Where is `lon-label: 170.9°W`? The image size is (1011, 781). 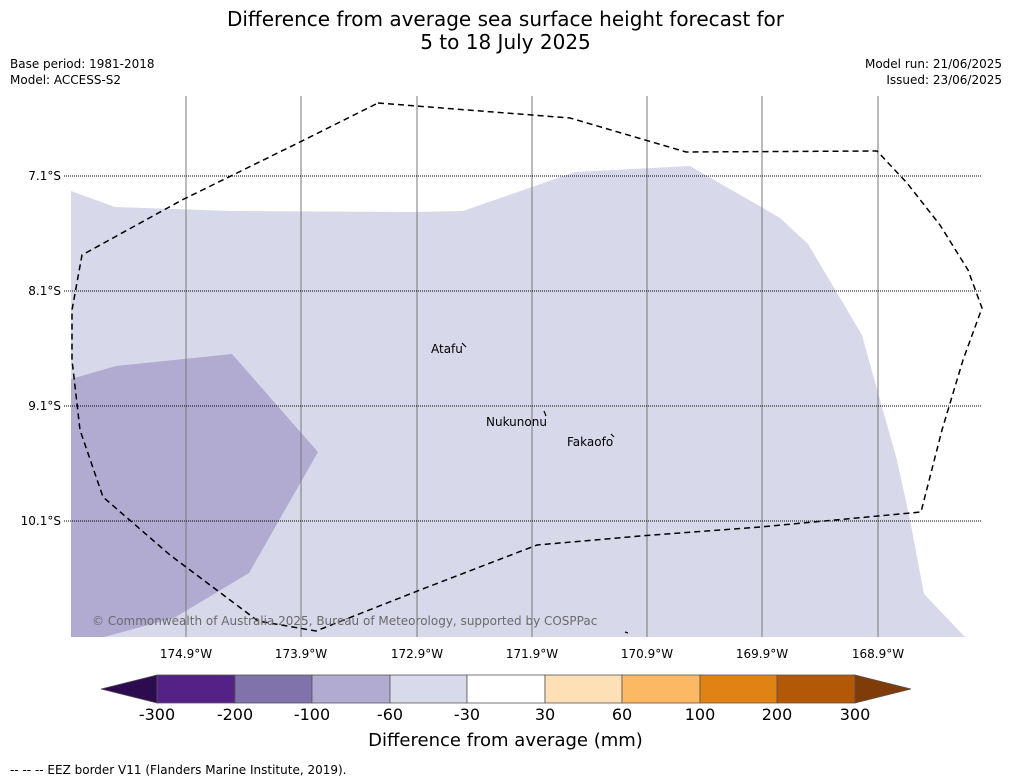 lon-label: 170.9°W is located at coordinates (647, 654).